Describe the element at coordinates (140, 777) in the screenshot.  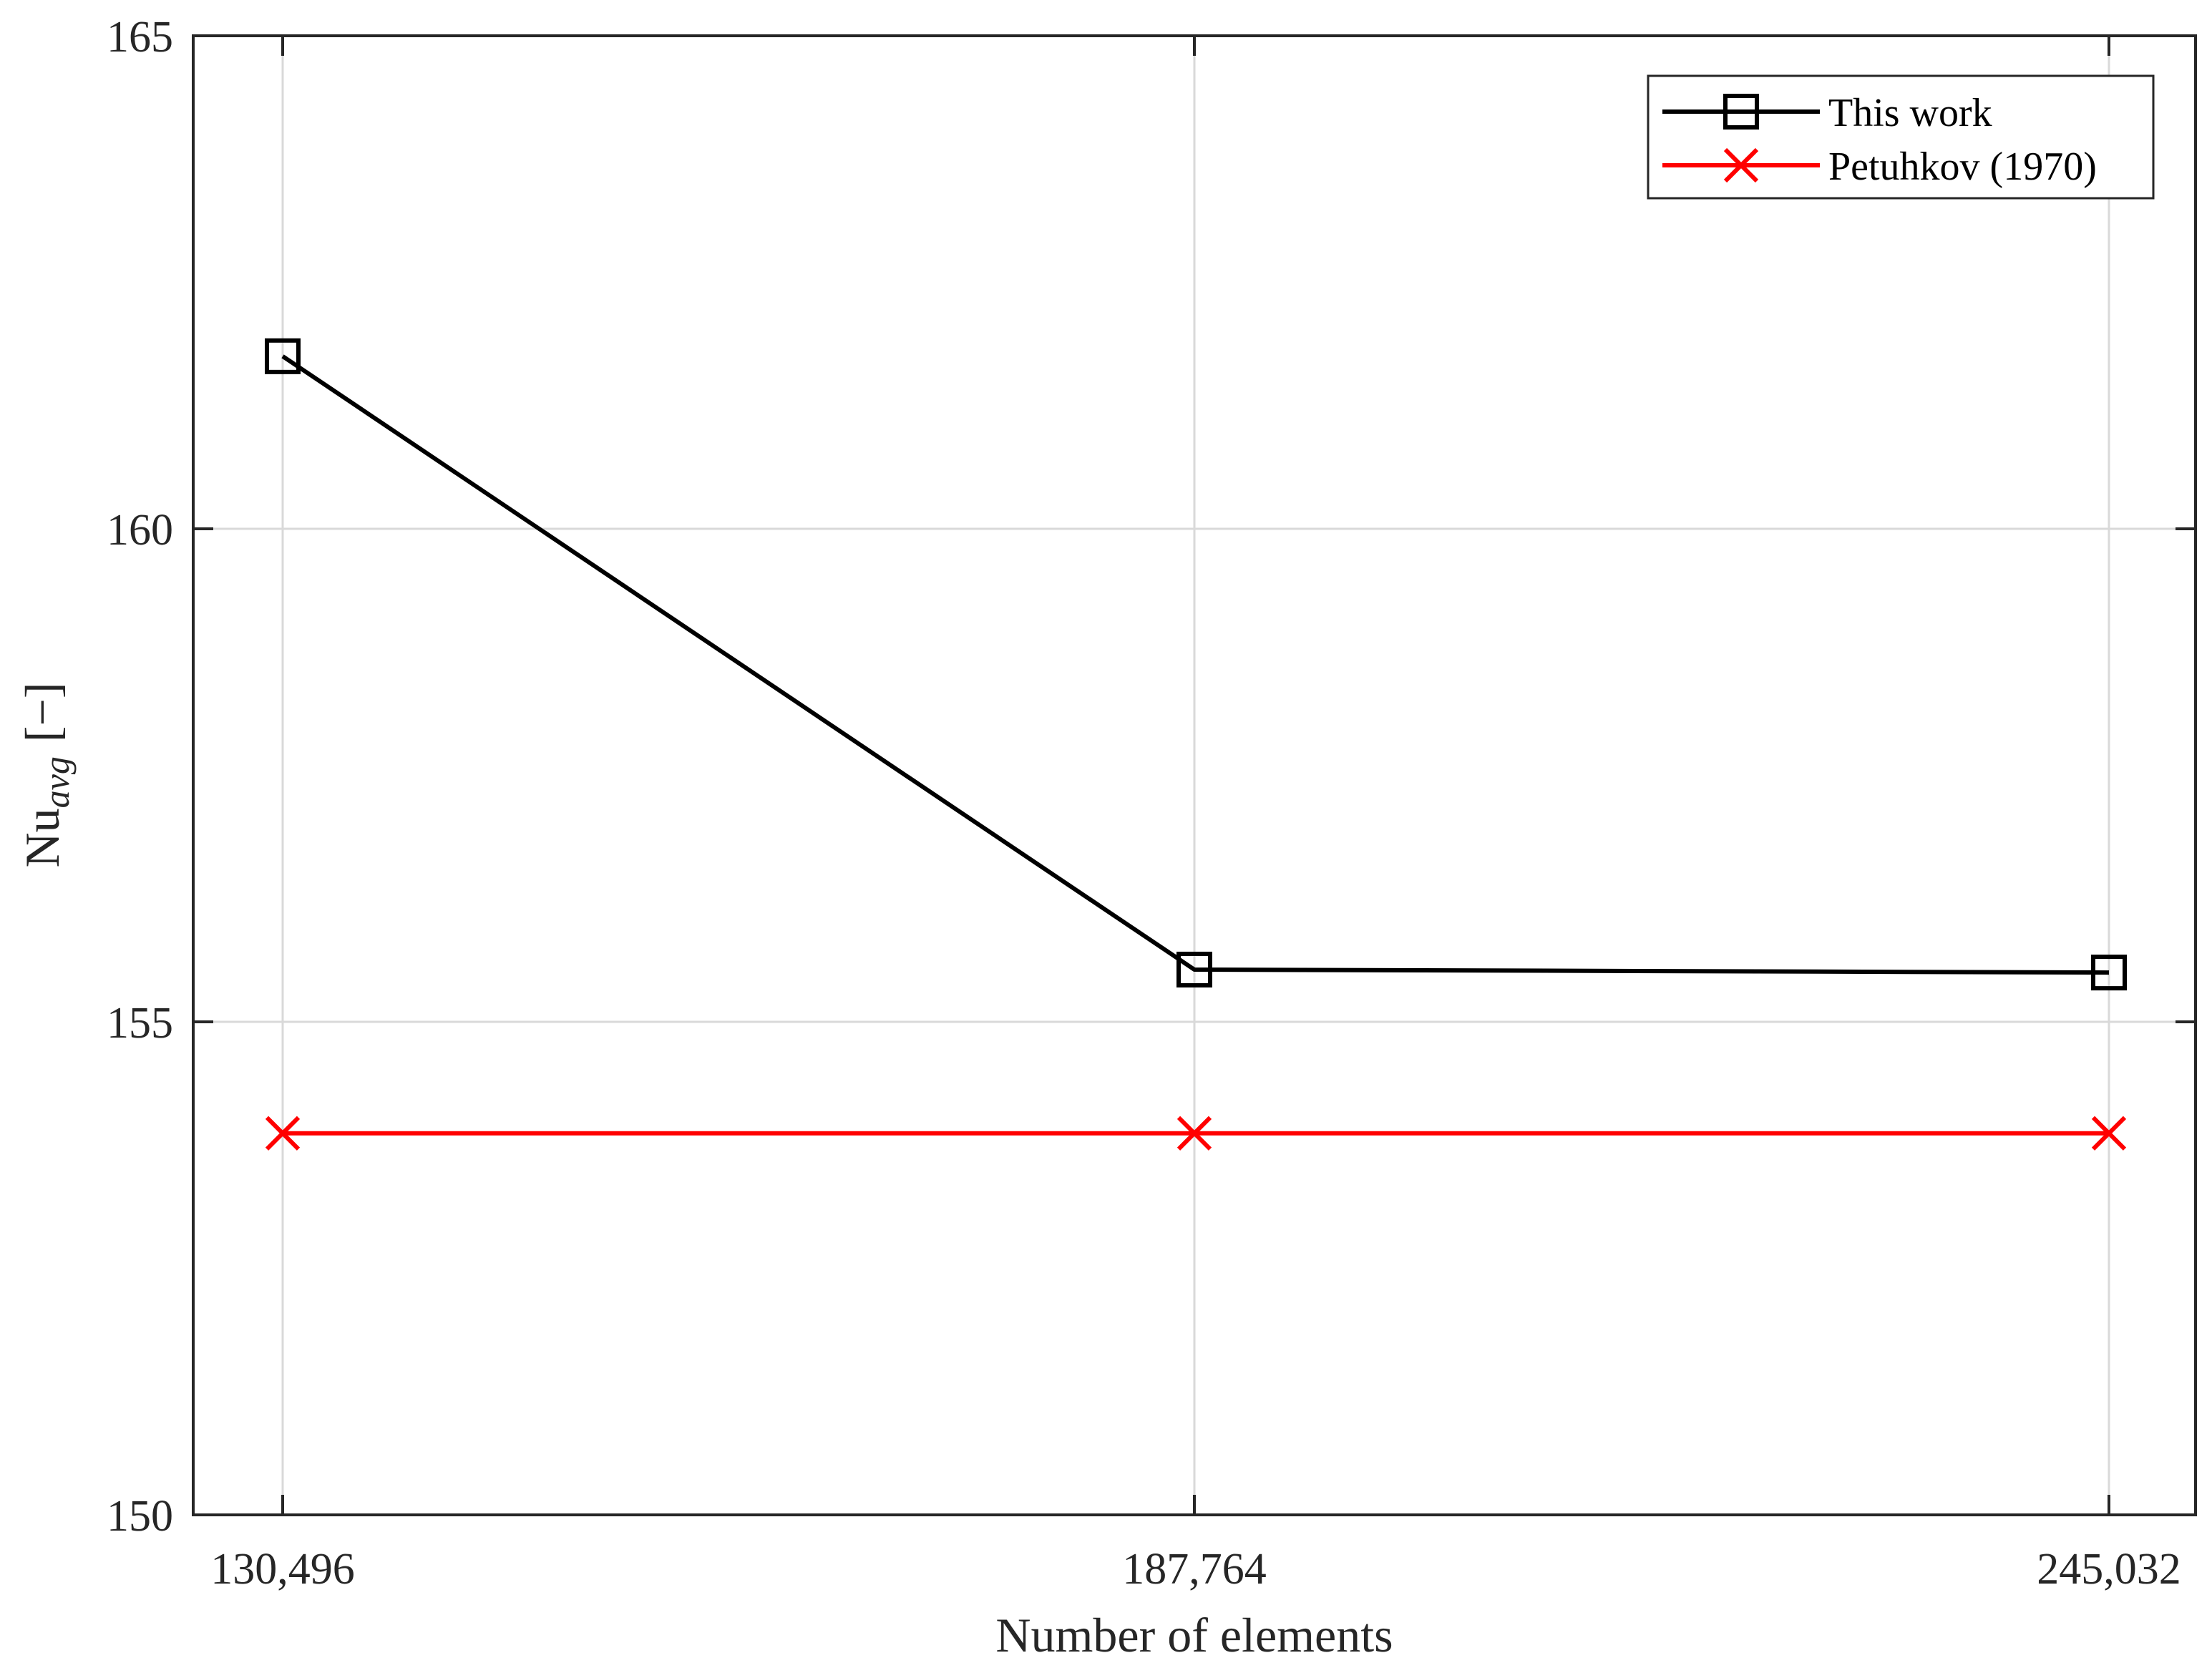
I see `y-tick-labels: 150 155 160 165` at that location.